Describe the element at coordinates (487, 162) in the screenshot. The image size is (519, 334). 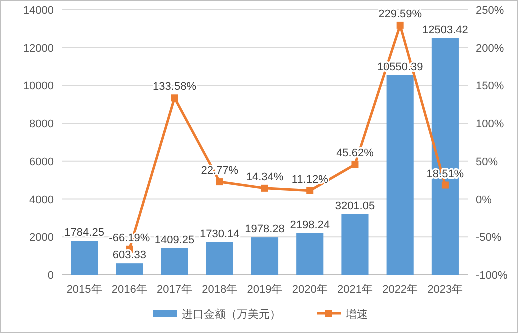
I see `y2-tick-label: 50%` at that location.